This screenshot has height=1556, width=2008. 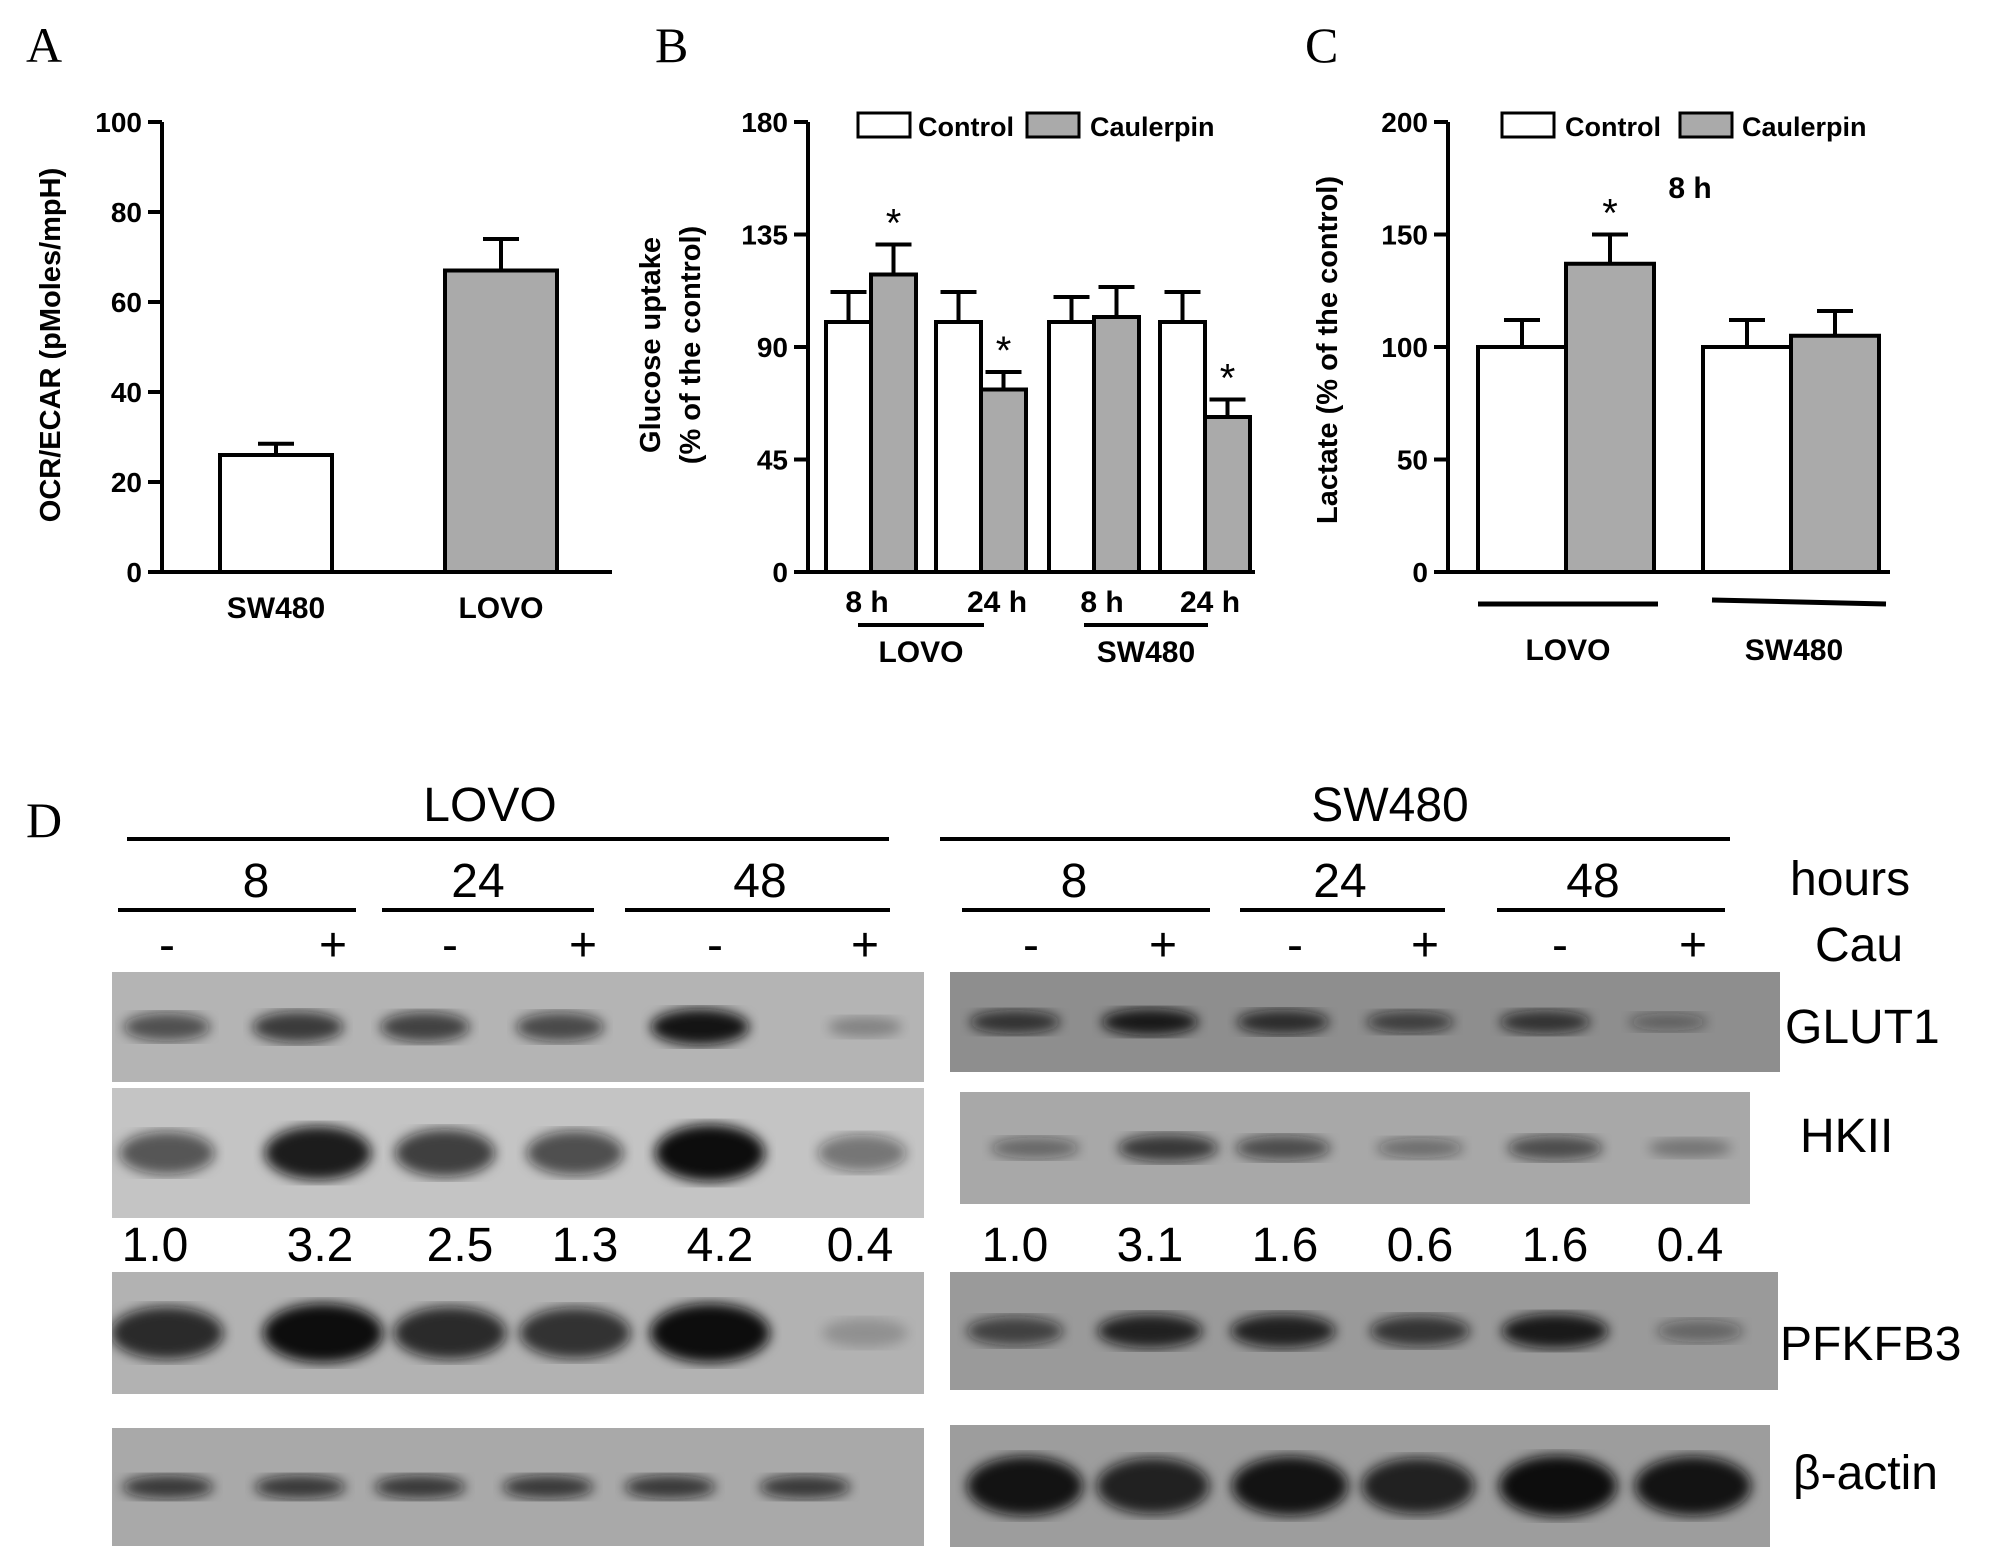 What do you see at coordinates (920, 652) in the screenshot?
I see `chart-b-group-label-lovo: LOVO` at bounding box center [920, 652].